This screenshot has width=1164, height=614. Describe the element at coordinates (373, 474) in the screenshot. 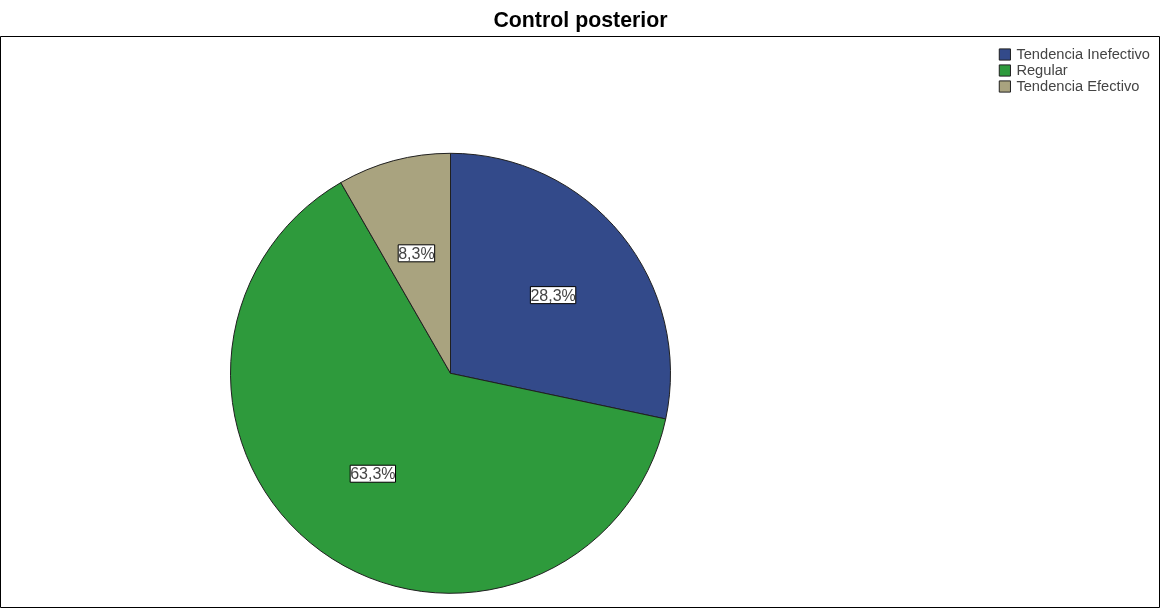

I see `data-label: 63,3%` at that location.